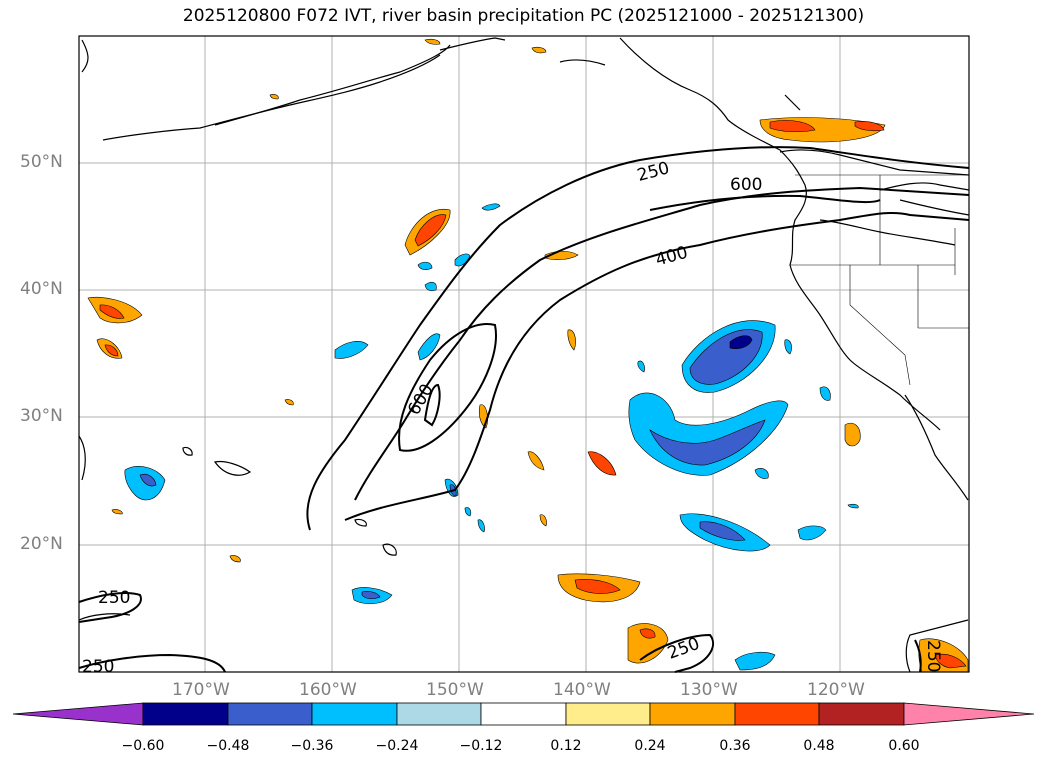 Image resolution: width=1047 pixels, height=765 pixels. Describe the element at coordinates (746, 185) in the screenshot. I see `contour-label: 600` at that location.